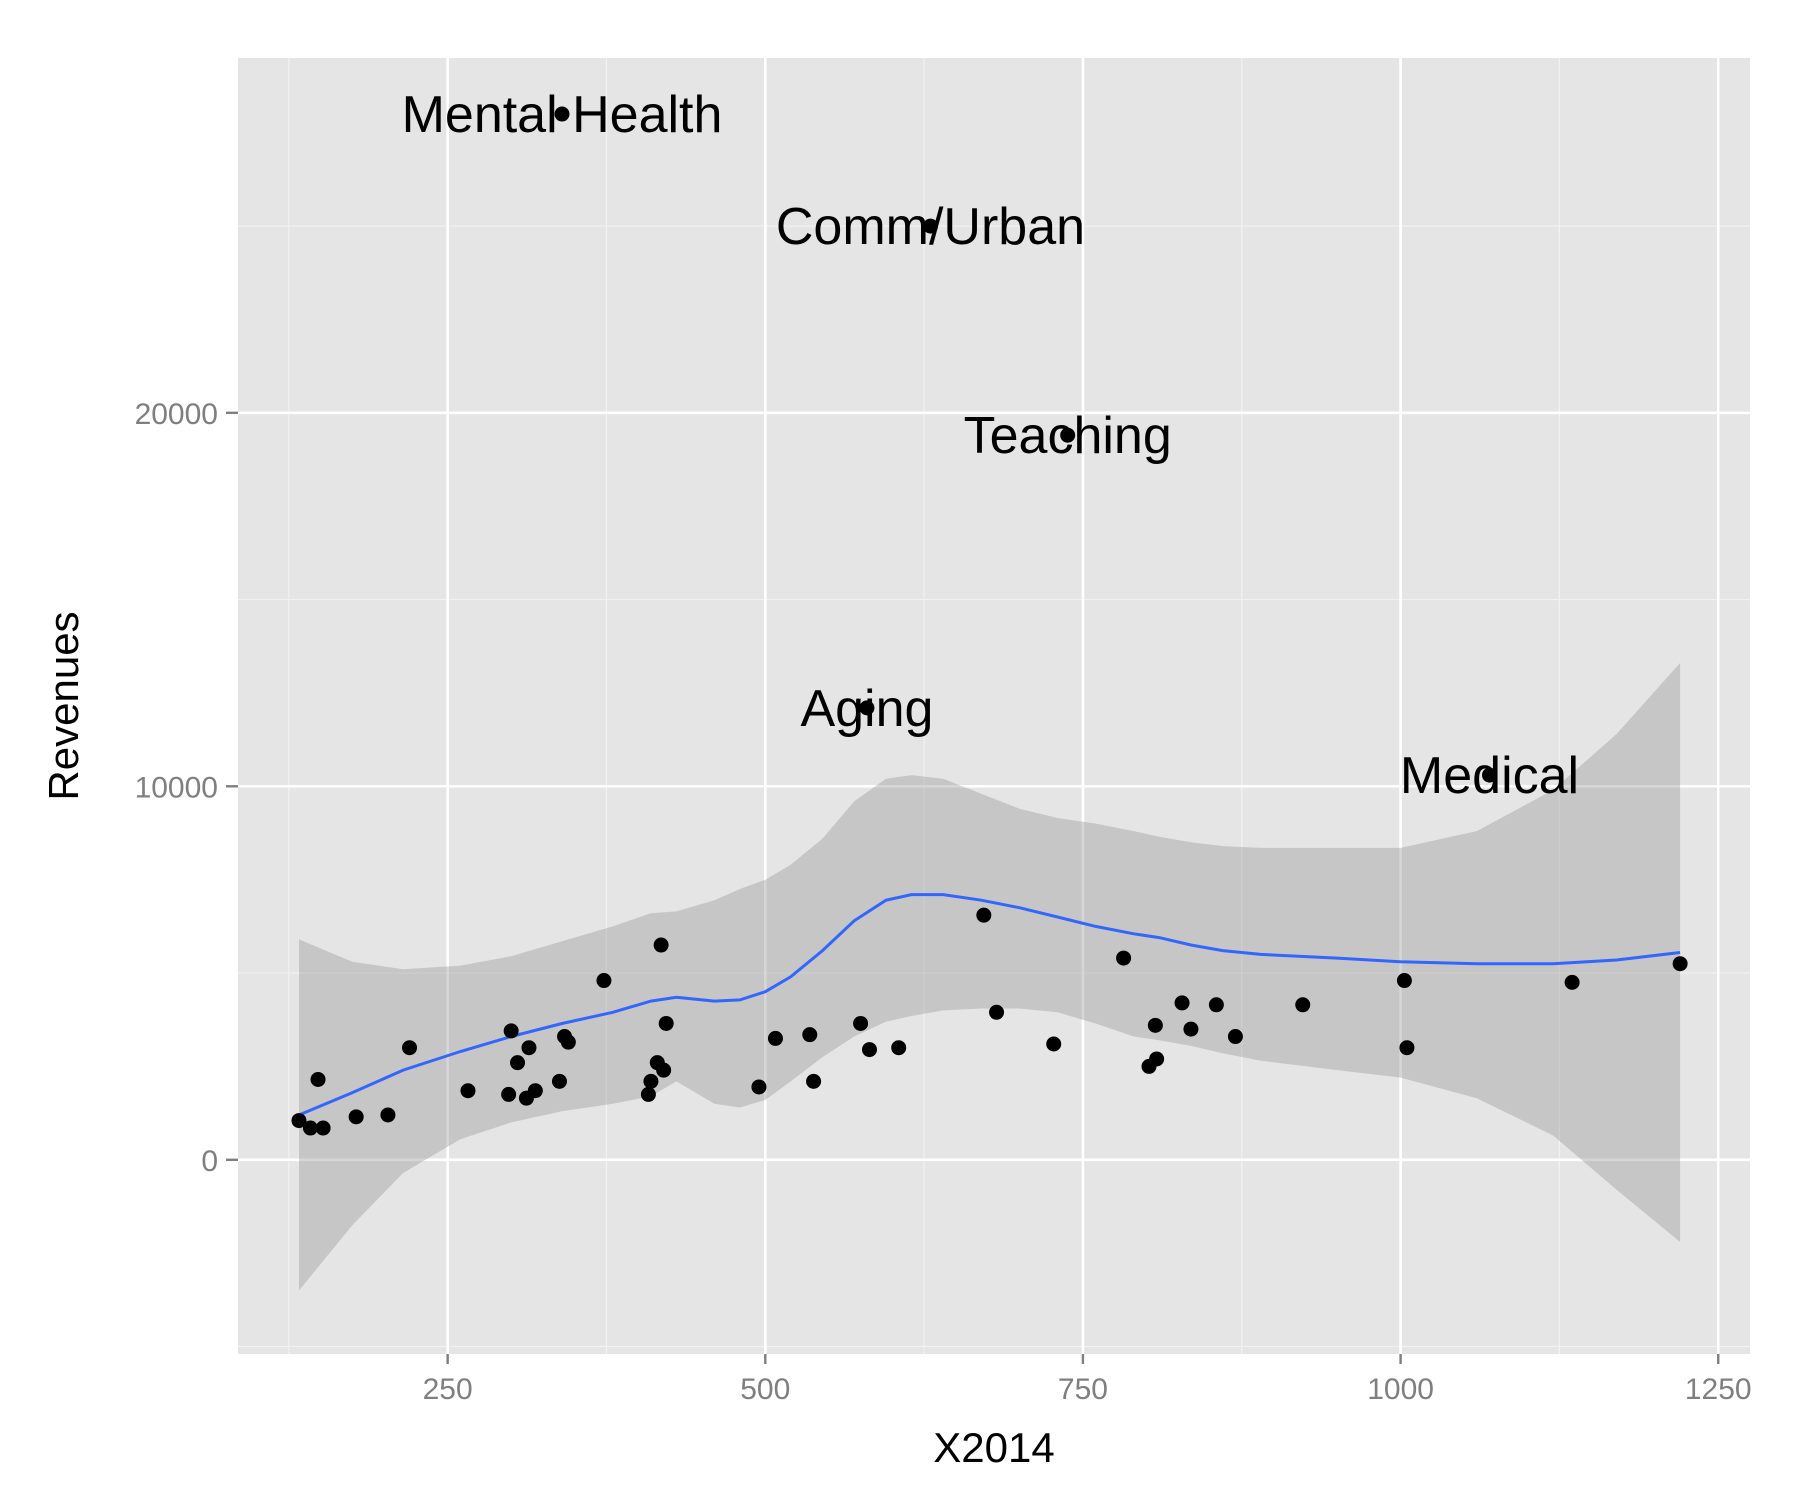  What do you see at coordinates (209, 1161) in the screenshot?
I see `y-tick-label: 0` at bounding box center [209, 1161].